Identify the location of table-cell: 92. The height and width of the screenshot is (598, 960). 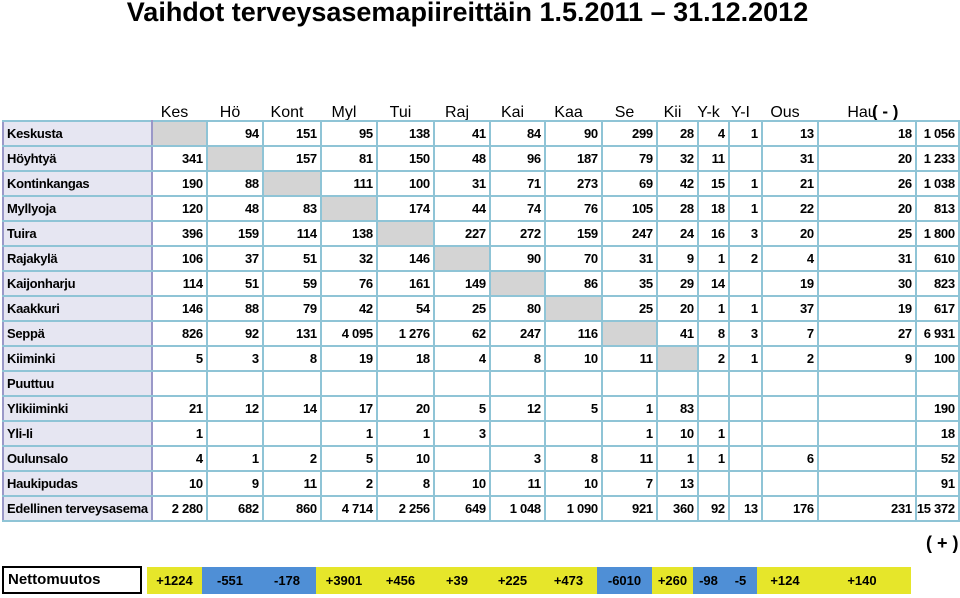
(713, 509).